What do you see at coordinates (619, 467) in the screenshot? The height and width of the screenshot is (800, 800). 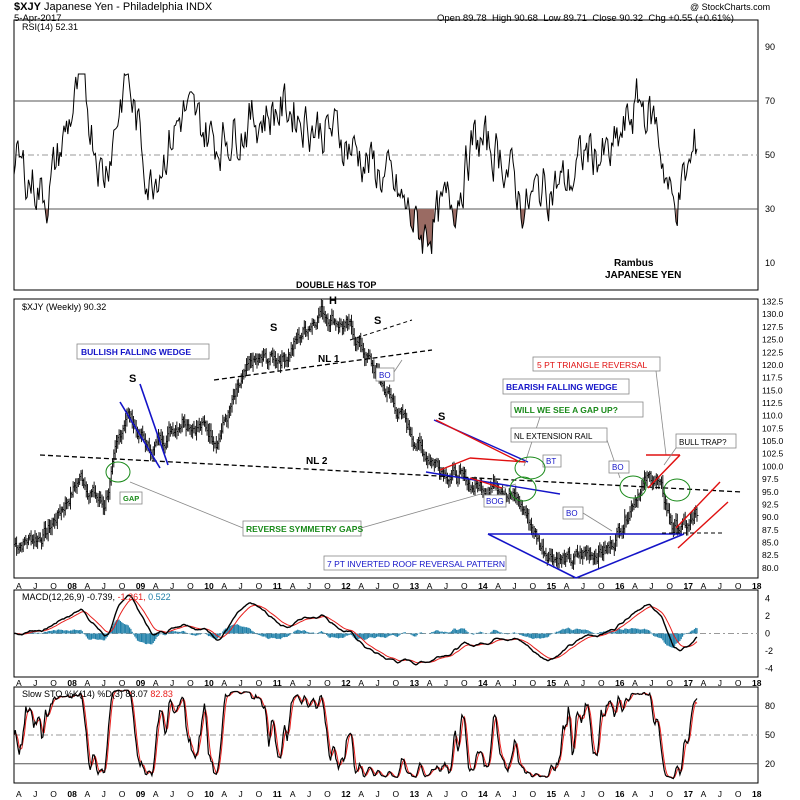 I see `bo-2016-box` at bounding box center [619, 467].